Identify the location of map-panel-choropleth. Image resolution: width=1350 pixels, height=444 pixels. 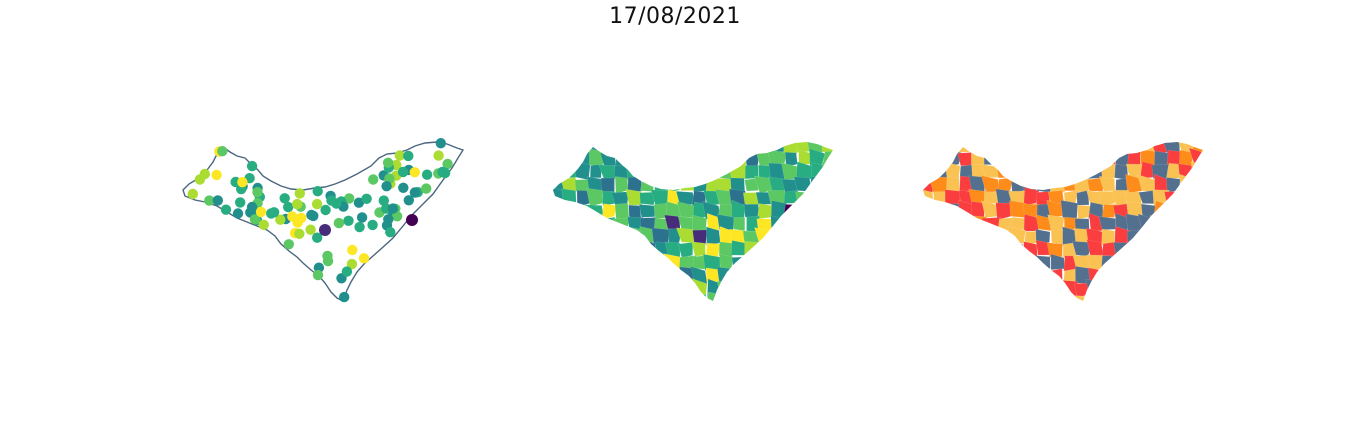
(693, 221).